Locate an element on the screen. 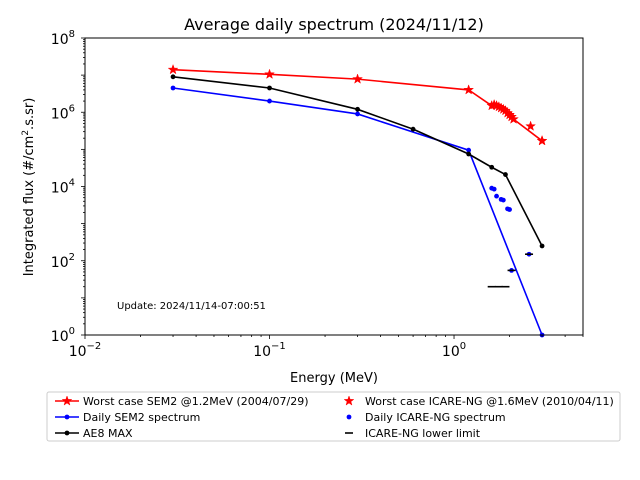  legend-box is located at coordinates (333, 416).